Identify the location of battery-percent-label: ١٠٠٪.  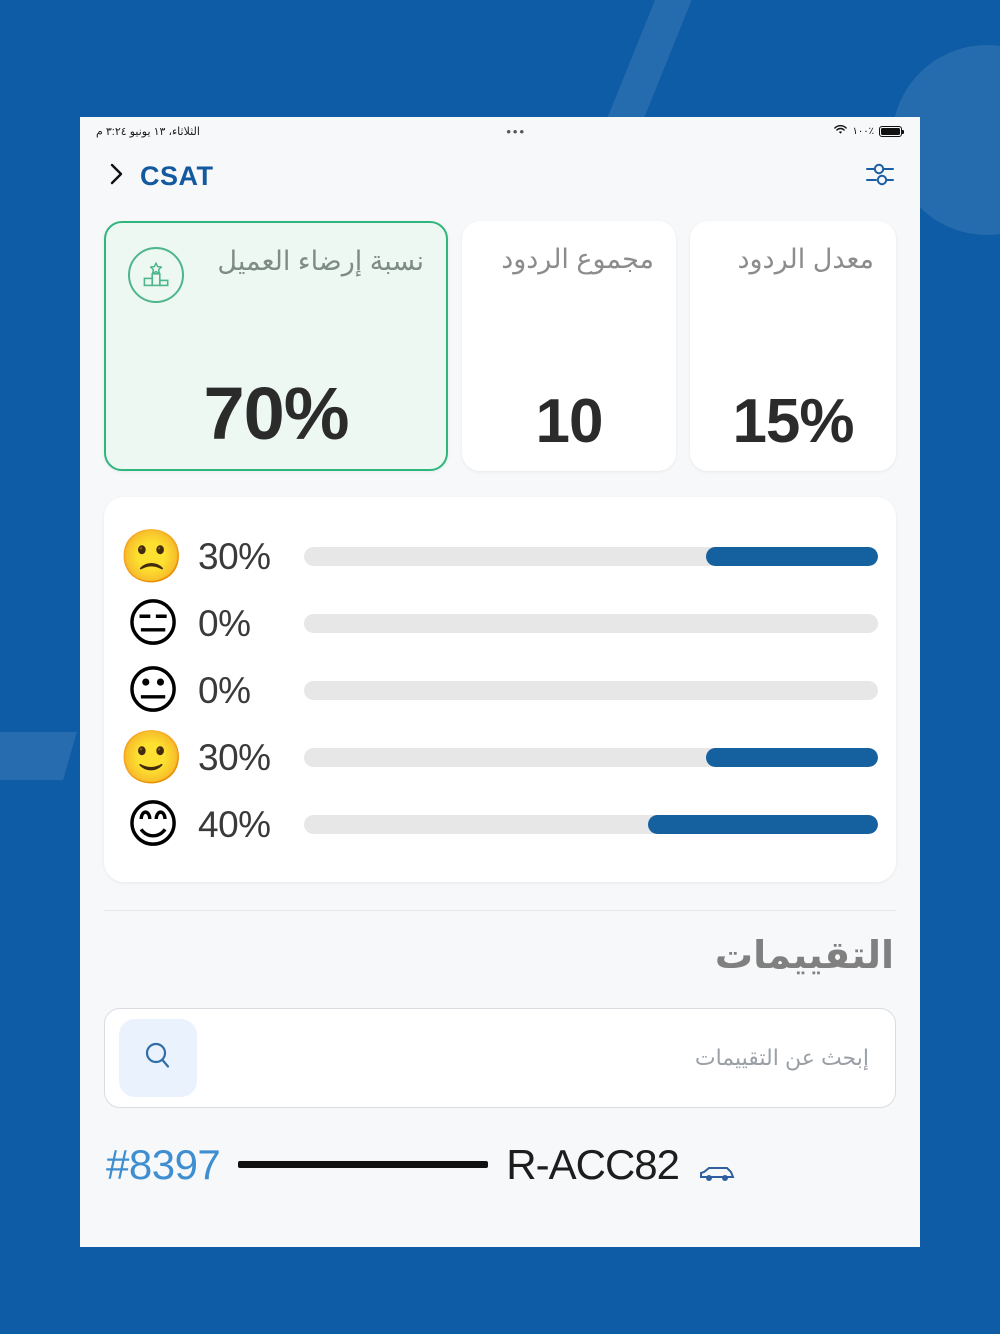
(863, 131).